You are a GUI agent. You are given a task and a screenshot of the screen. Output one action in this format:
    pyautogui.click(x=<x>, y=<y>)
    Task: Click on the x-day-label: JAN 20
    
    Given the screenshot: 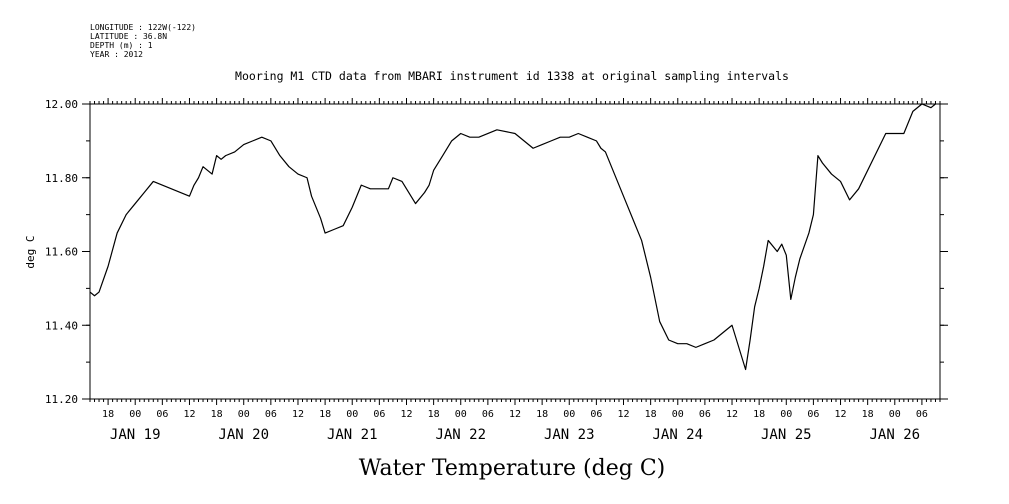 What is the action you would take?
    pyautogui.click(x=243, y=435)
    